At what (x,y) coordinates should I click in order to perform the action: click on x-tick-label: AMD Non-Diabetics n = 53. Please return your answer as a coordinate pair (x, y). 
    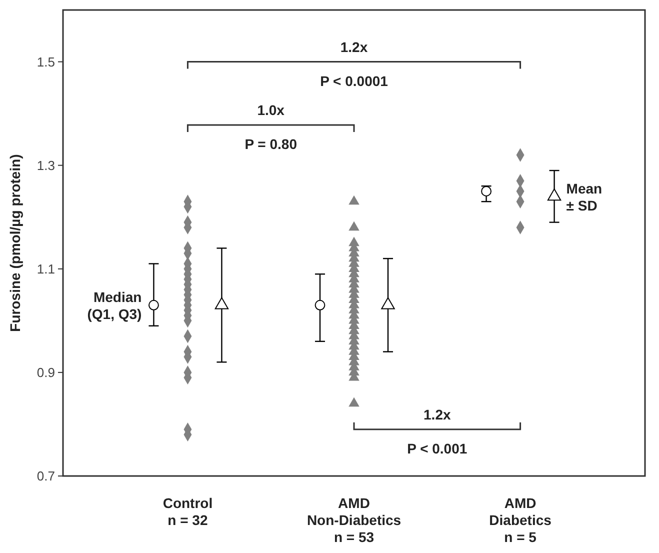
    Looking at the image, I should click on (354, 520).